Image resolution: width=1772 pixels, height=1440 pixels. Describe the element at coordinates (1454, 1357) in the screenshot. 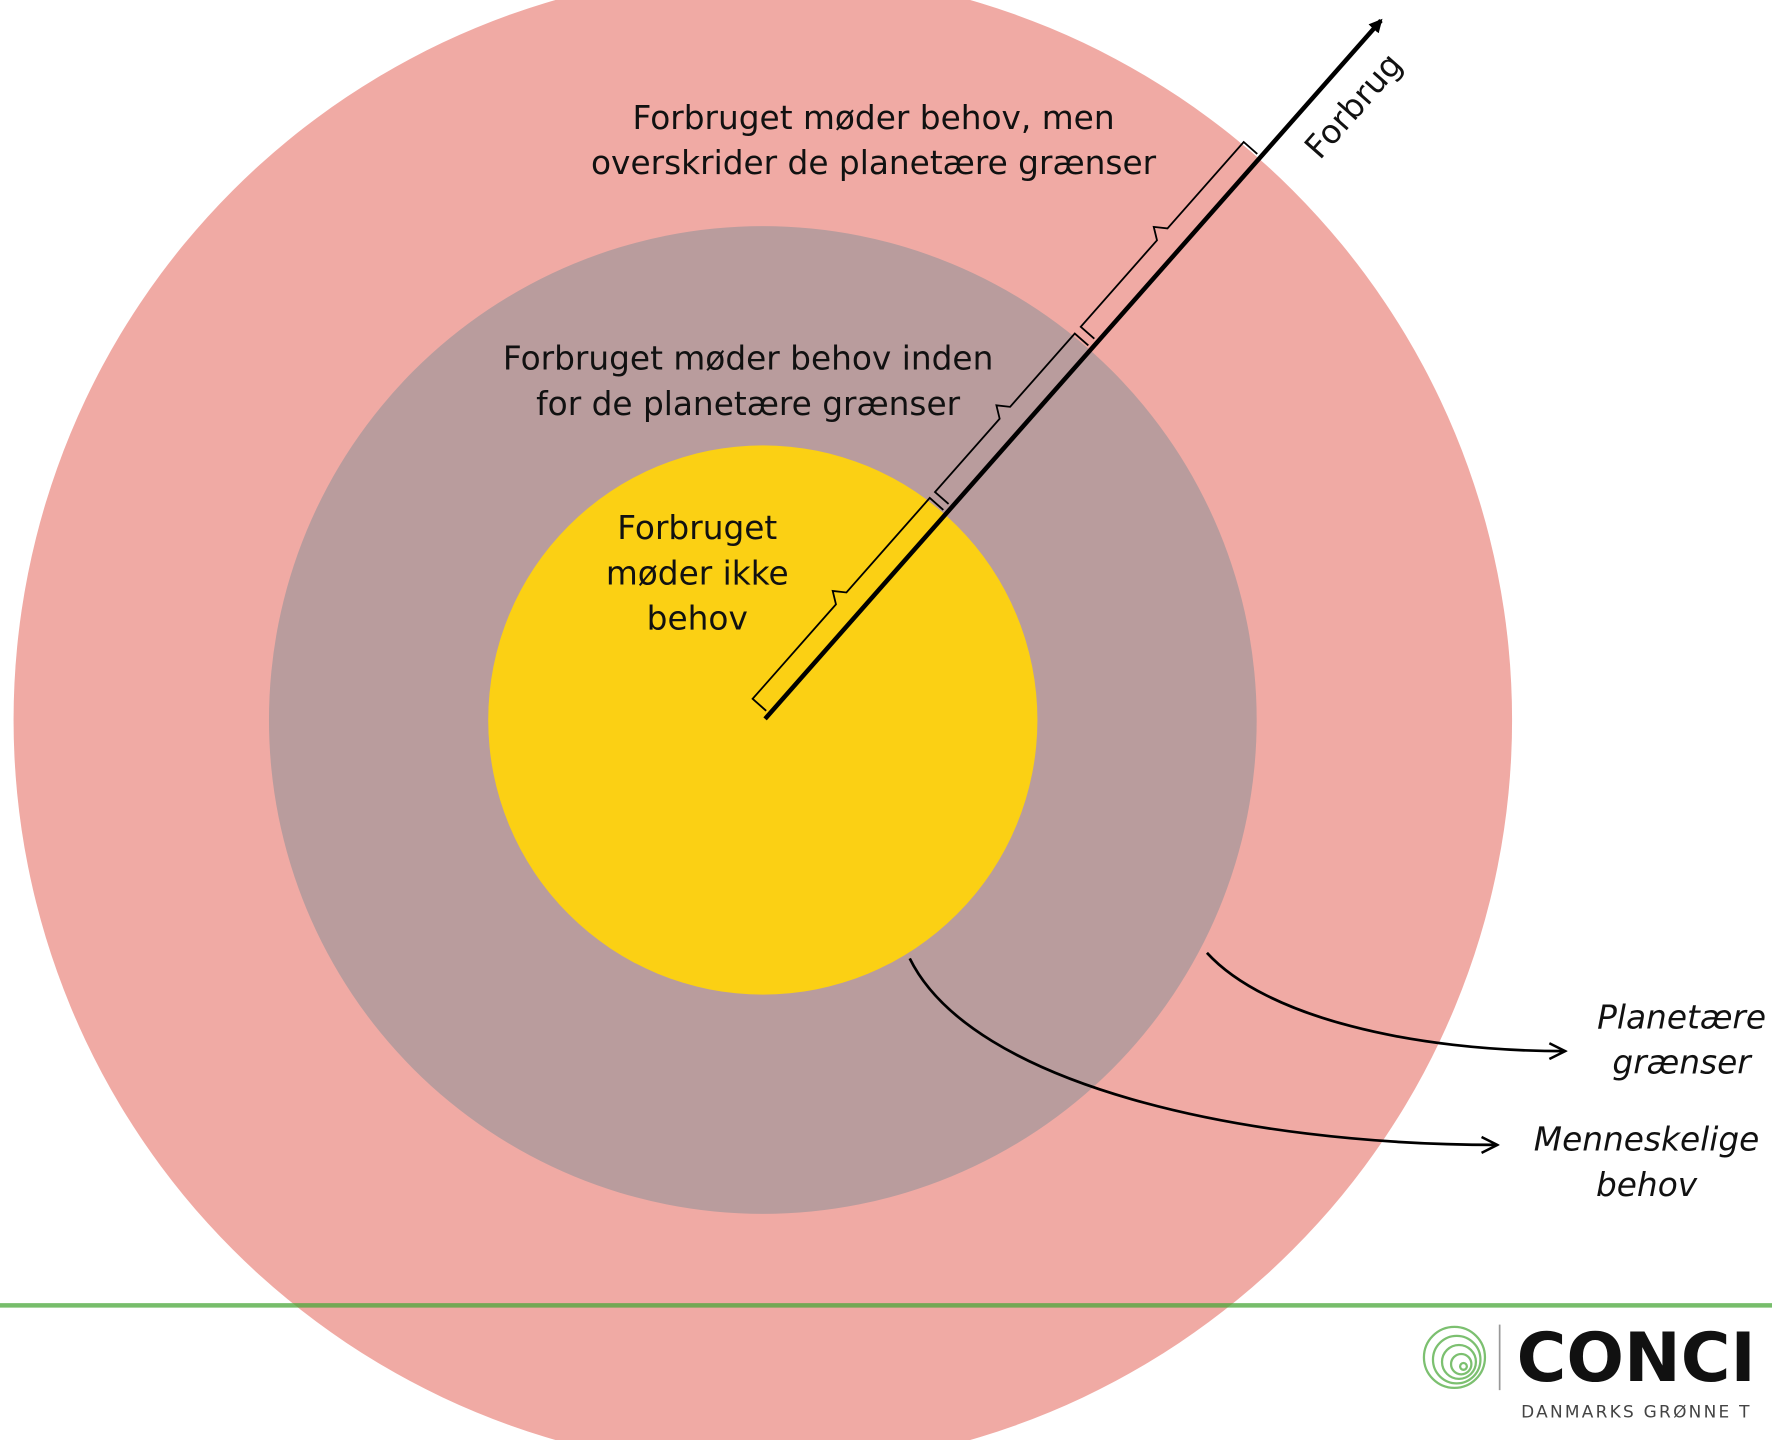

I see `logo-mark` at that location.